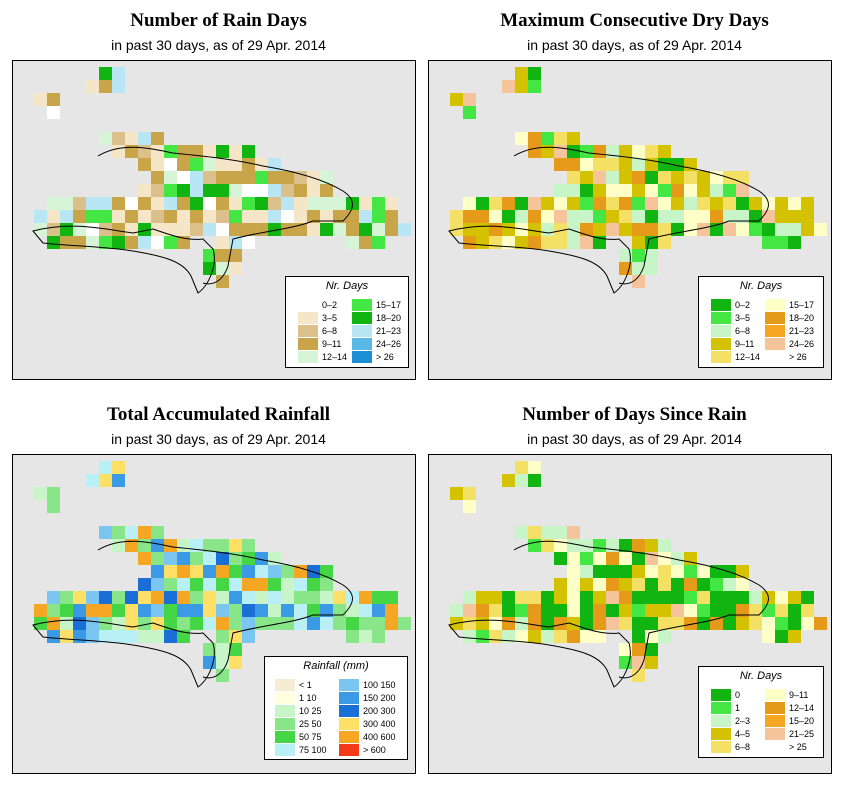 The image size is (853, 793). What do you see at coordinates (798, 357) in the screenshot?
I see `legend-label: > 26` at bounding box center [798, 357].